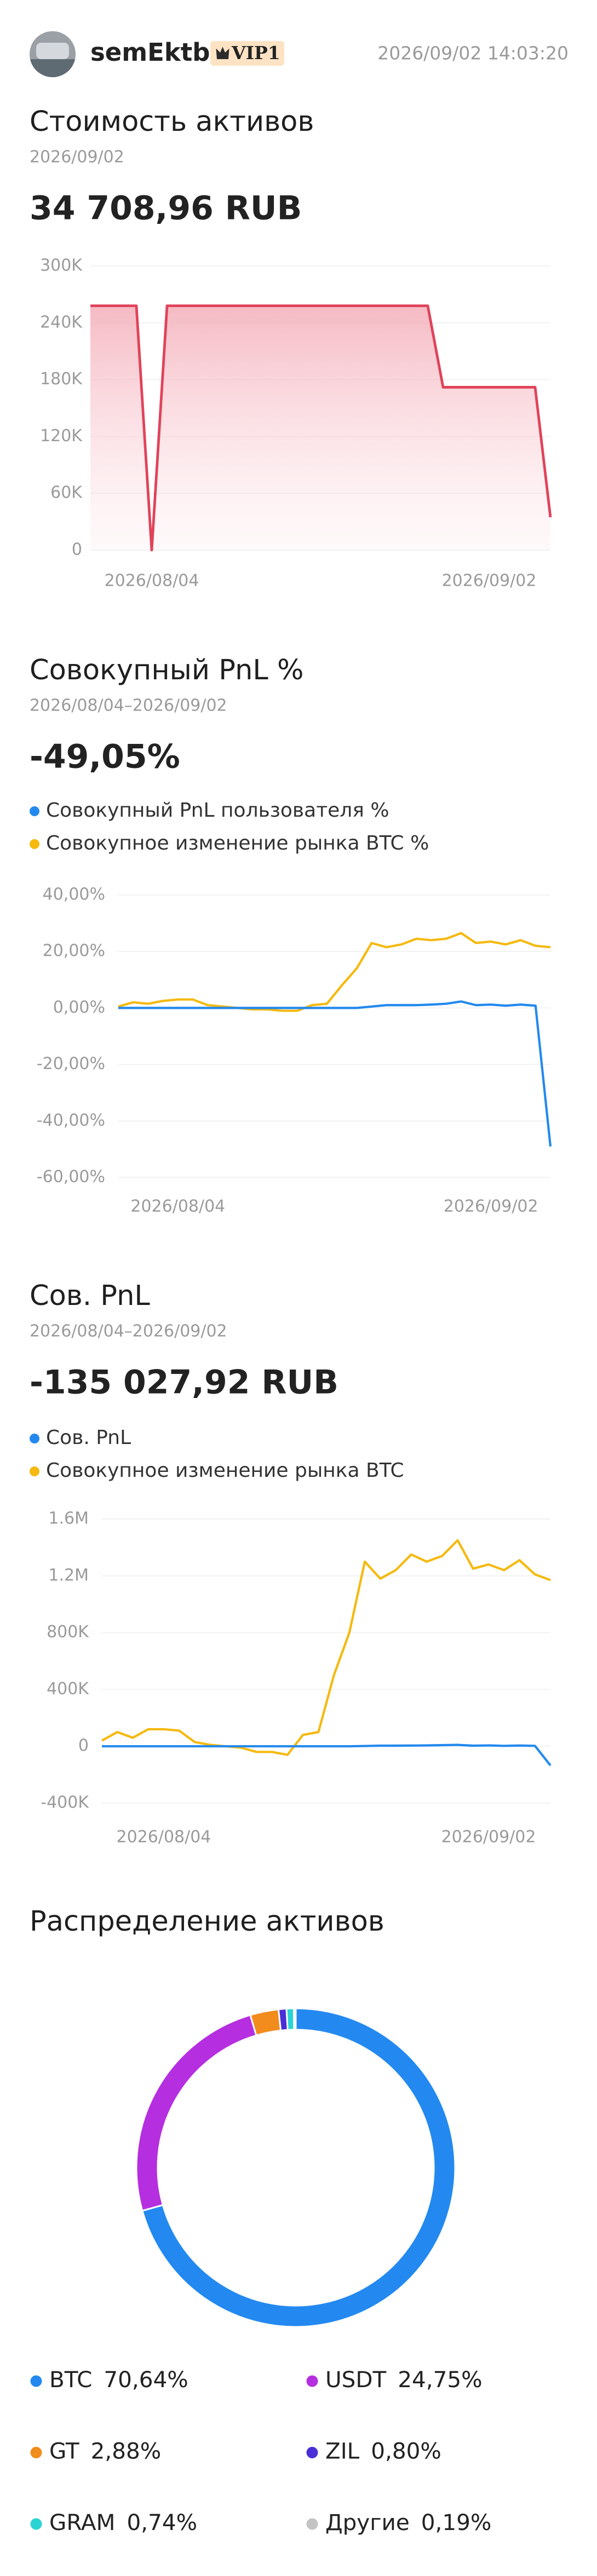 Image resolution: width=597 pixels, height=2576 pixels. I want to click on legend-label: GRAM, so click(82, 2522).